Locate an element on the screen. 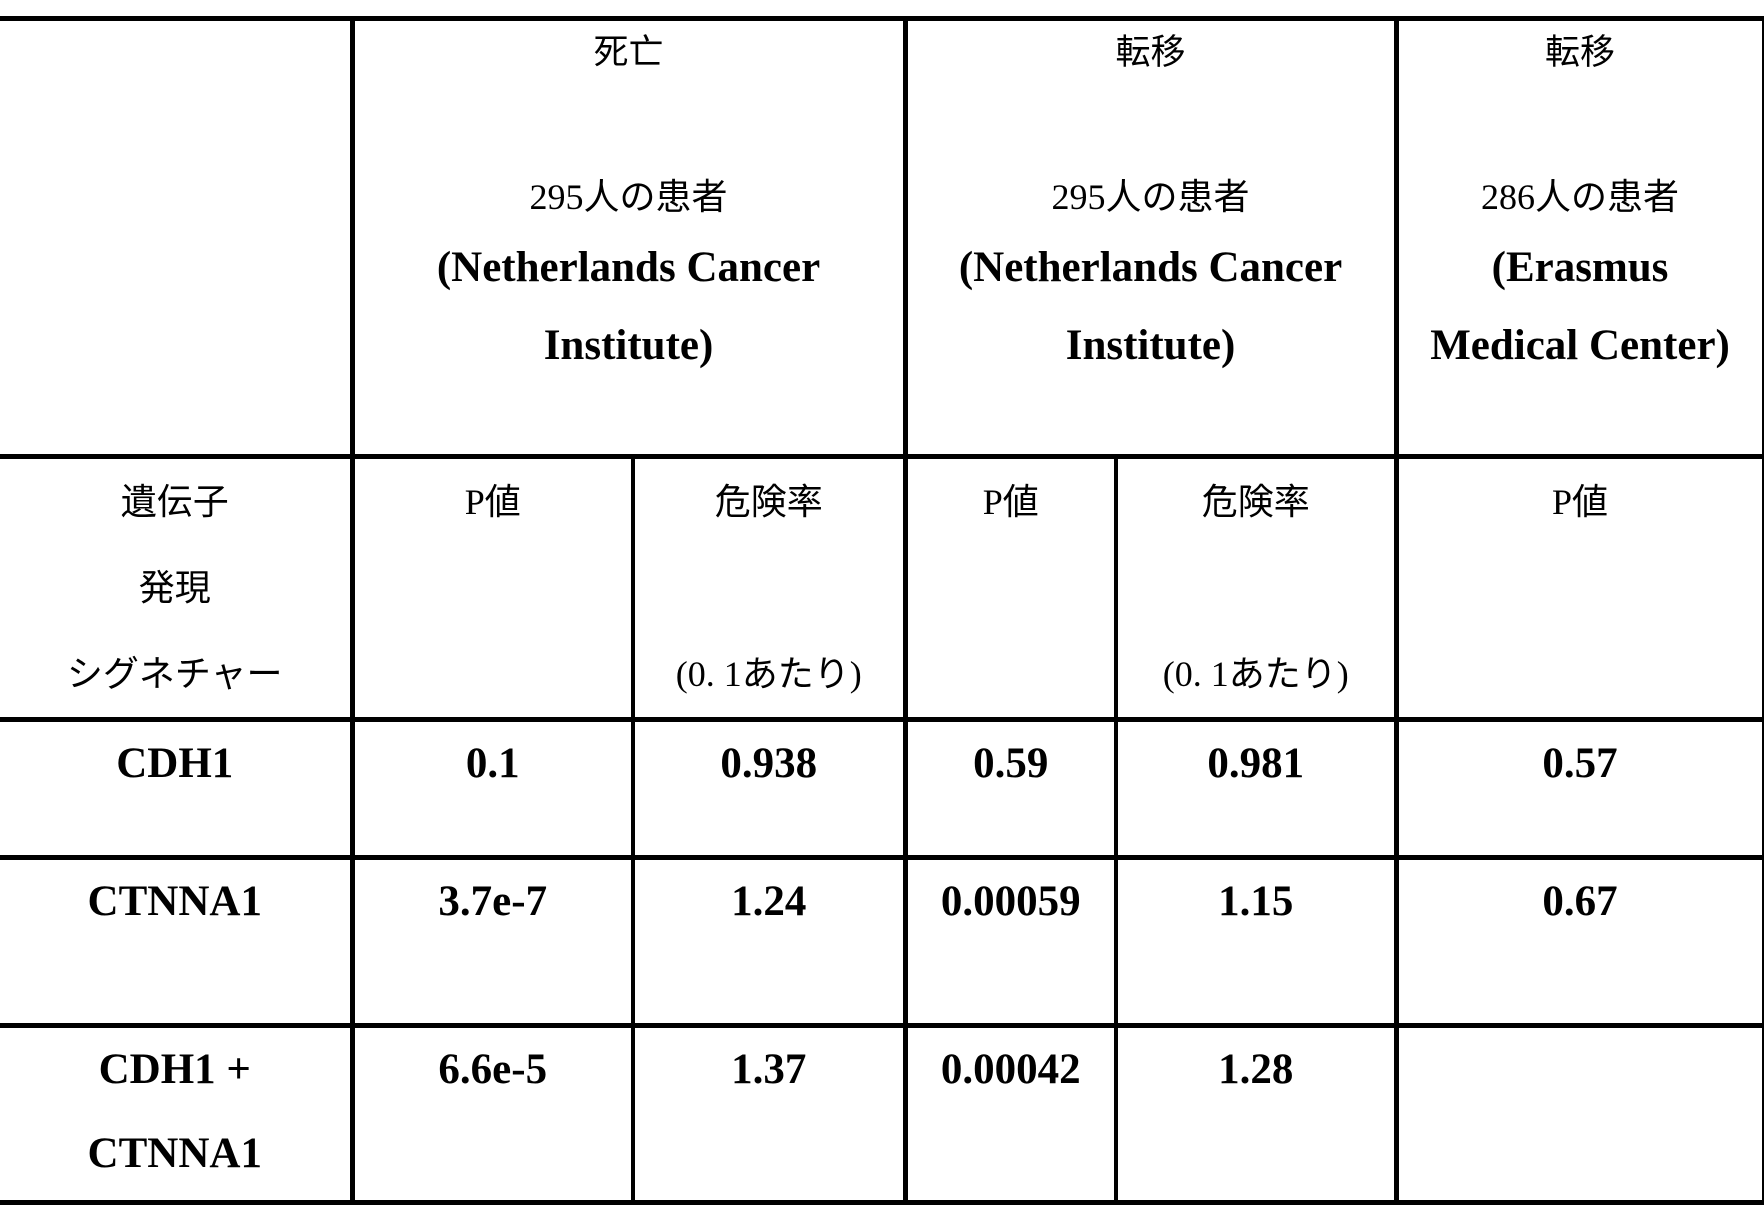 This screenshot has height=1215, width=1764. gene-cell: CDH1 is located at coordinates (176, 789).